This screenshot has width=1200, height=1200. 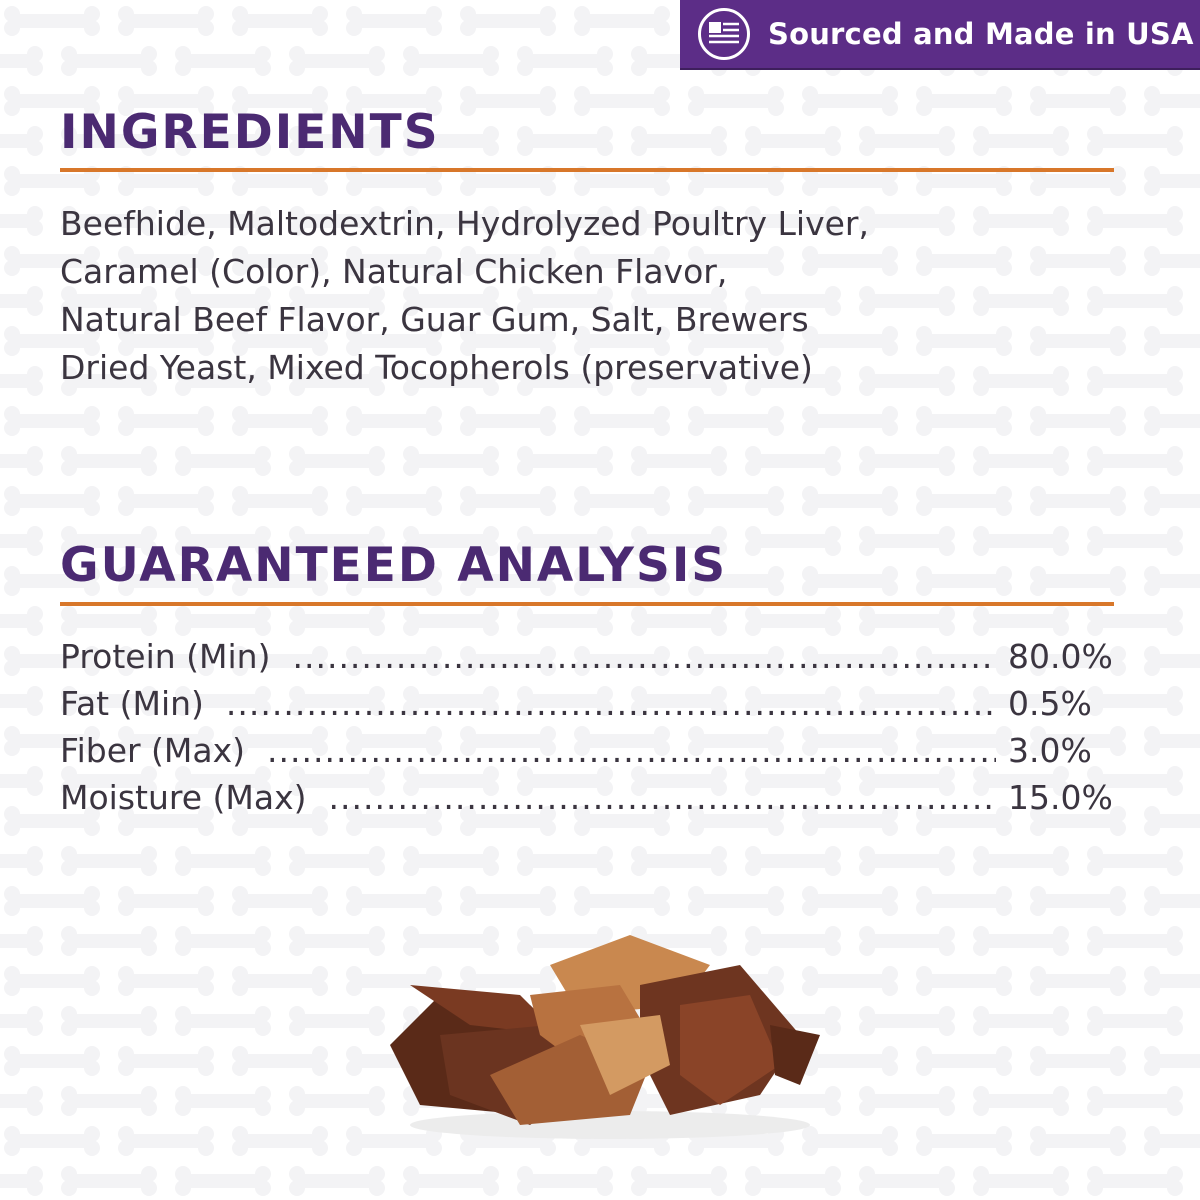 I want to click on beefhide-chips-image, so click(x=605, y=1037).